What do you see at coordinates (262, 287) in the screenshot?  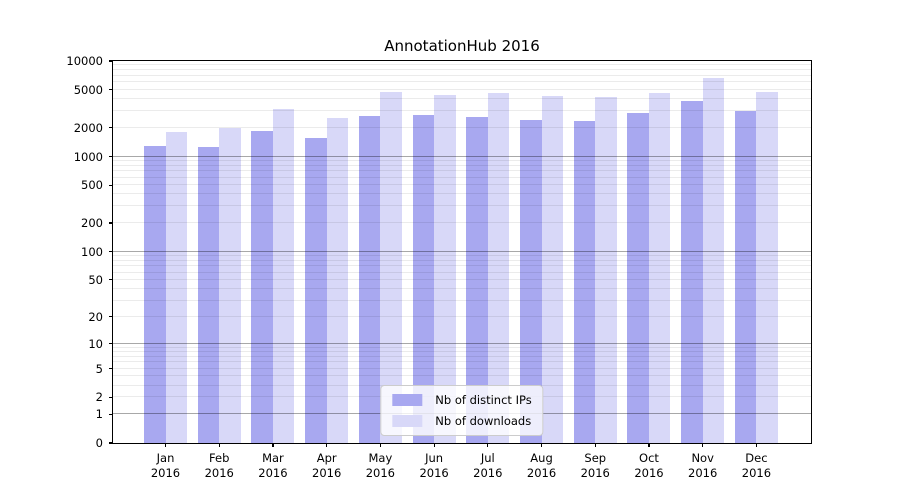 I see `bar-mar-distinct-ips` at bounding box center [262, 287].